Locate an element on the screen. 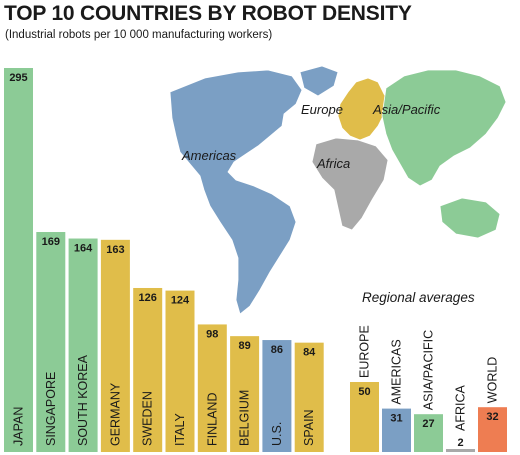  bar-value-sweden: 126 is located at coordinates (148, 298).